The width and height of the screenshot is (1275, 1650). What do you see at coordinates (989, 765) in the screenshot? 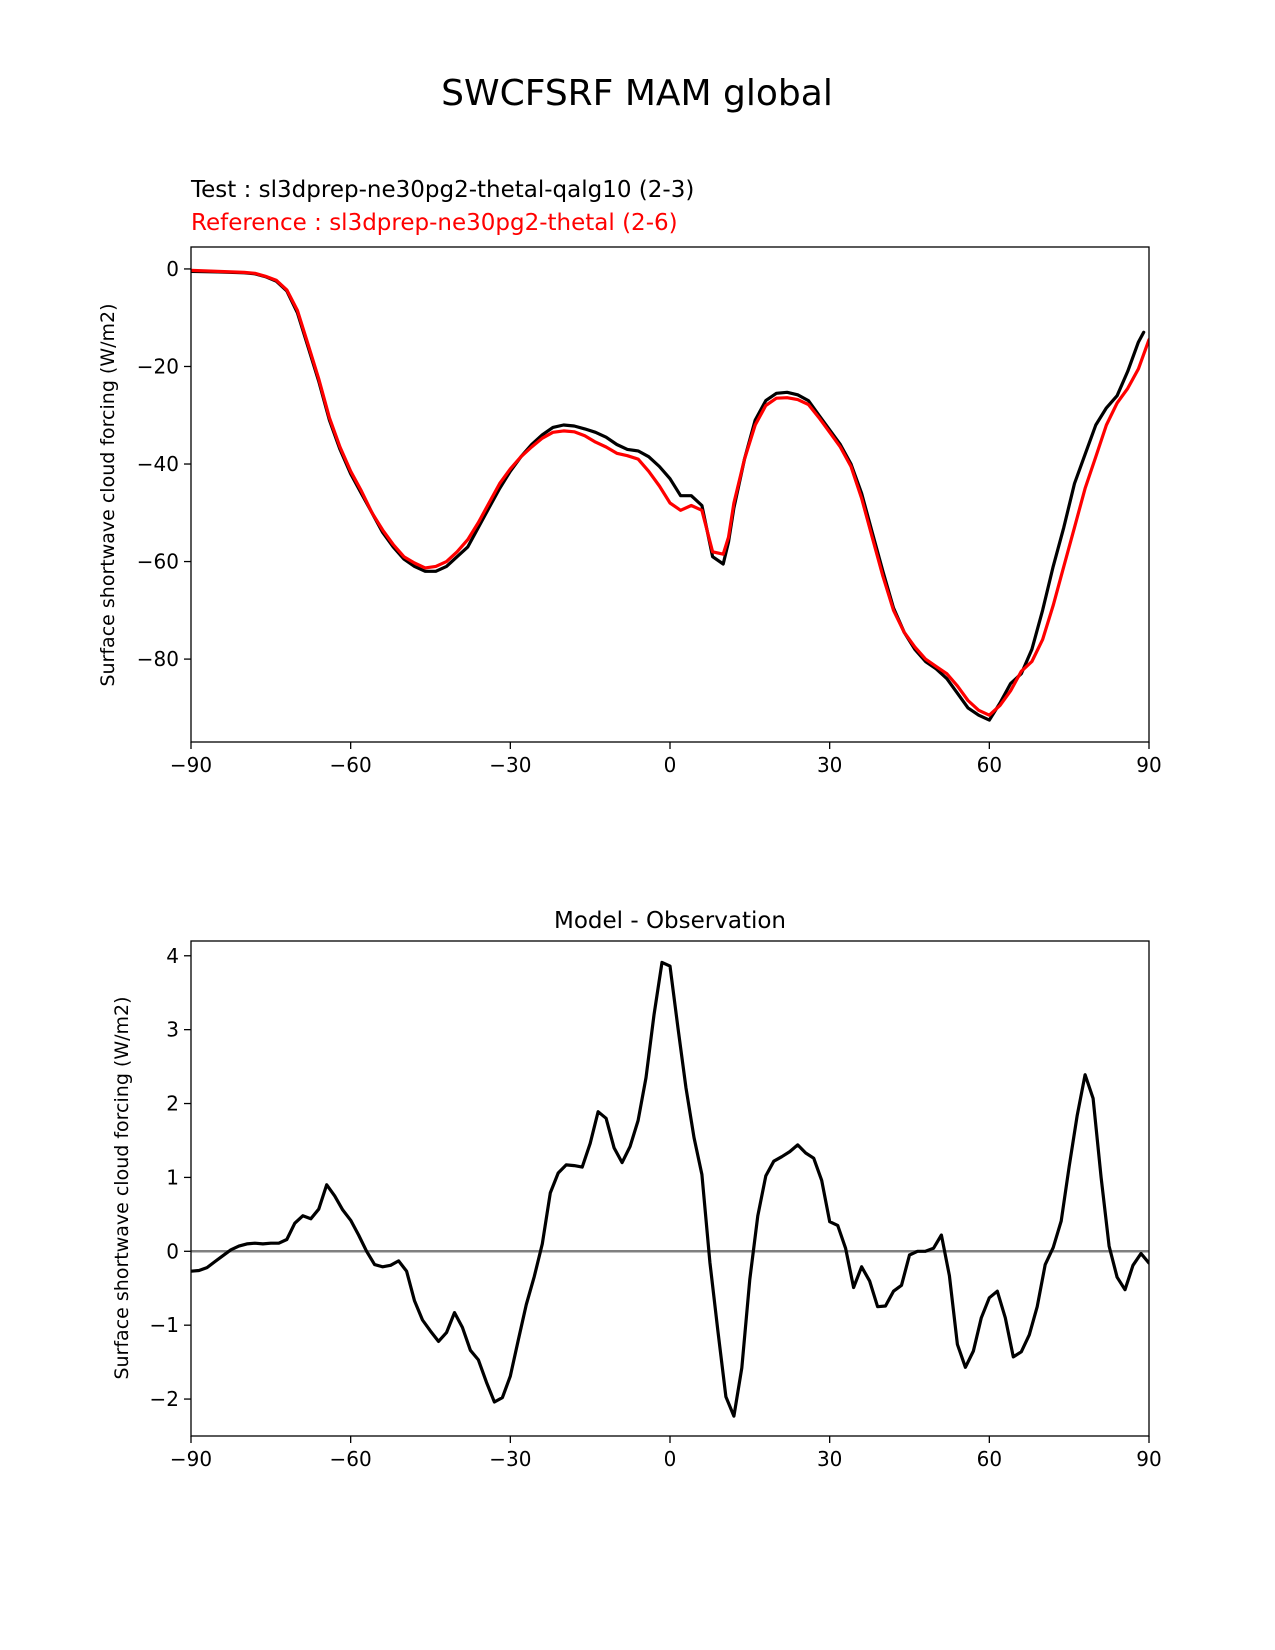
I see `top-panel-xtick-label: 60` at bounding box center [989, 765].